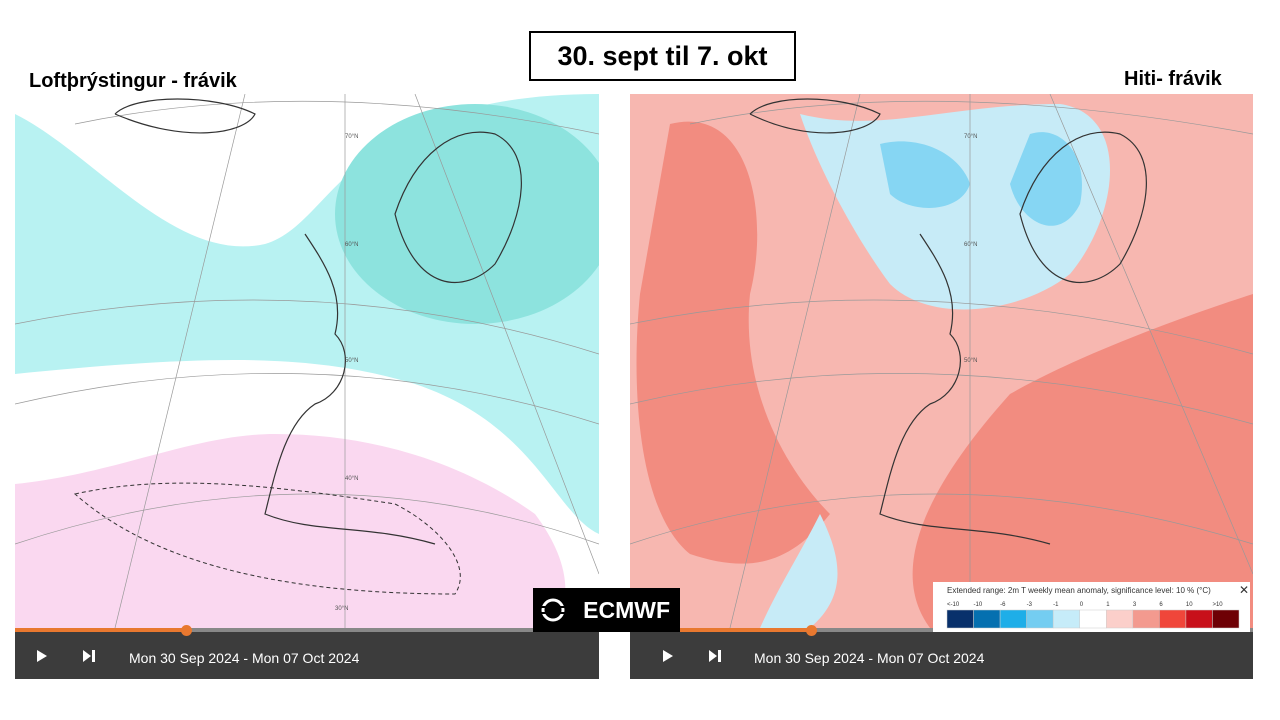  Describe the element at coordinates (133, 81) in the screenshot. I see `left-label: Loftþrýstingur - frávik` at that location.